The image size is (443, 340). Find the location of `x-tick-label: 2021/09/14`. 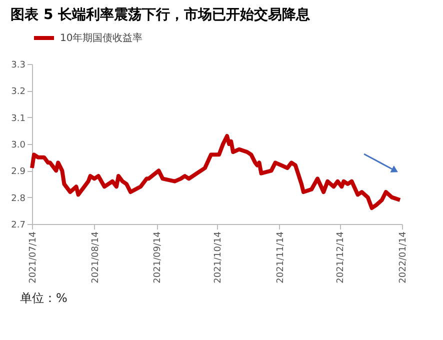

x-tick-label: 2021/09/14 is located at coordinates (158, 257).